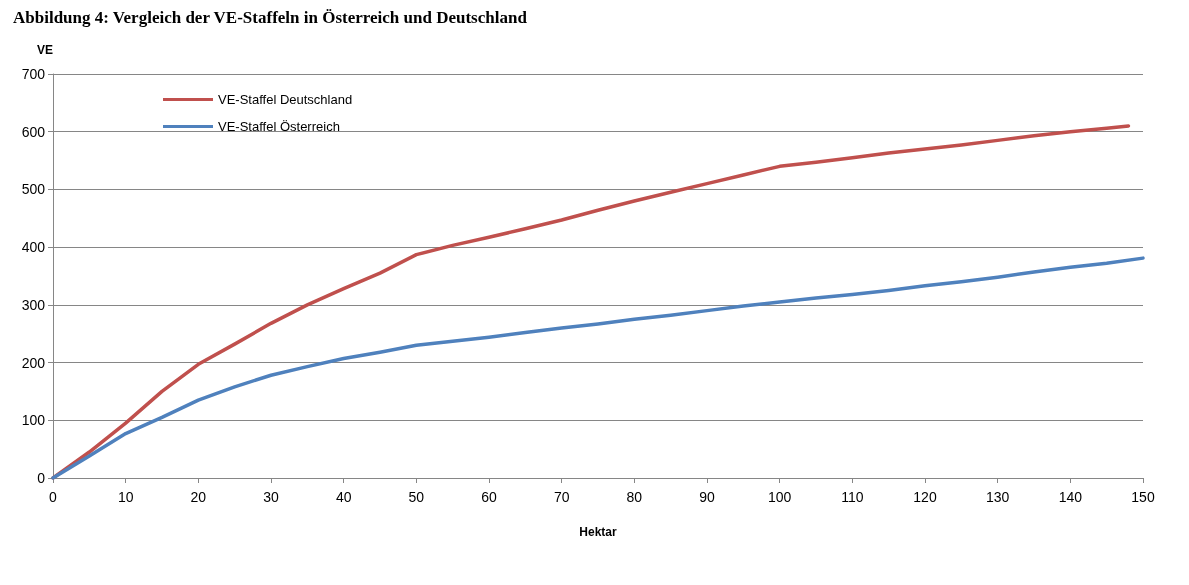 The height and width of the screenshot is (585, 1189). What do you see at coordinates (598, 532) in the screenshot?
I see `x-axis-title: Hektar` at bounding box center [598, 532].